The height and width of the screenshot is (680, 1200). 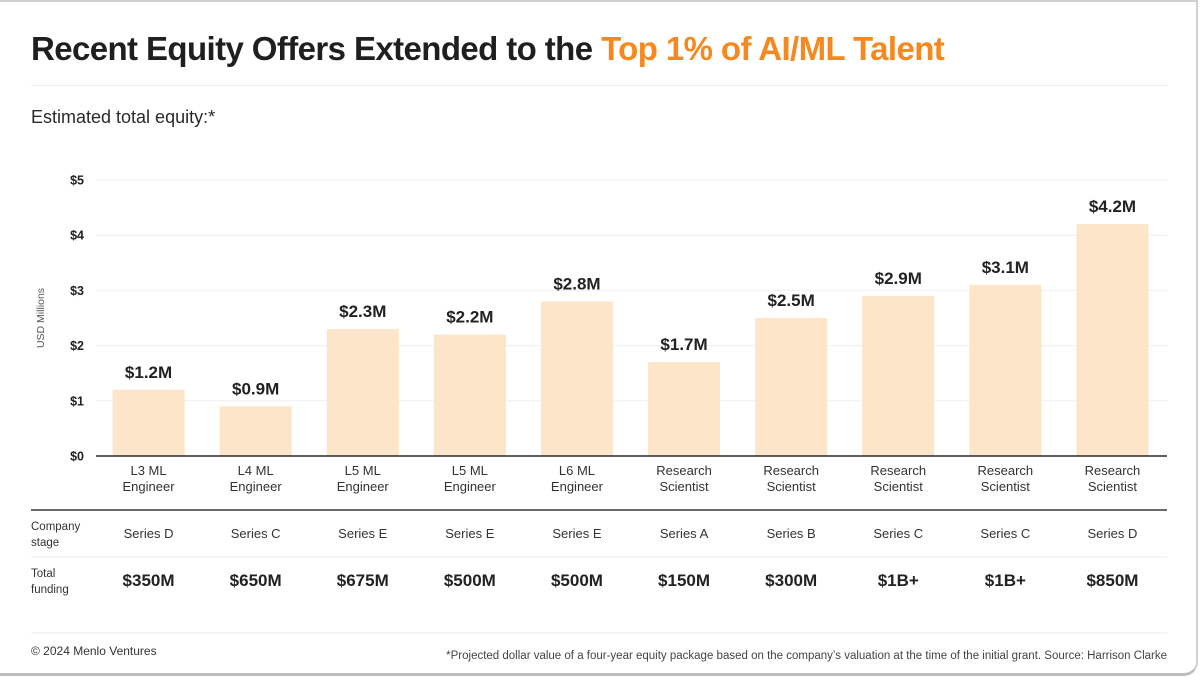 I want to click on company-stage-label-line1: Company, so click(x=55, y=527).